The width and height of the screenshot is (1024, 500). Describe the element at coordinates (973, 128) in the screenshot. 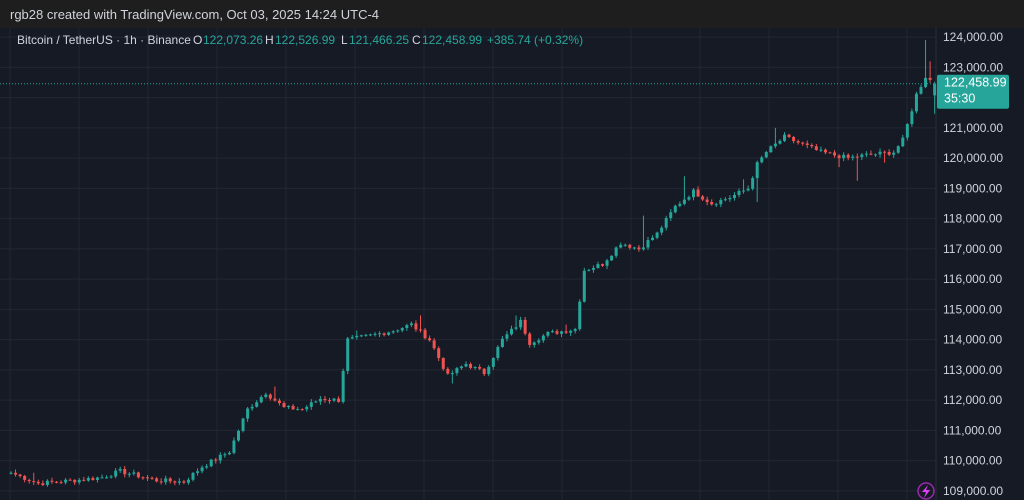

I see `price-tick-label: 121,000.00` at that location.